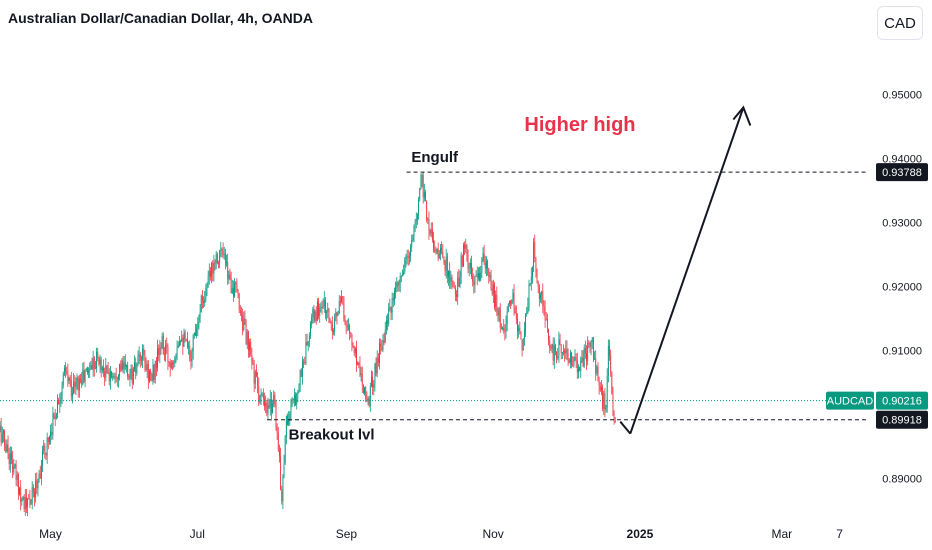  I want to click on arrow-head-icon, so click(742, 115).